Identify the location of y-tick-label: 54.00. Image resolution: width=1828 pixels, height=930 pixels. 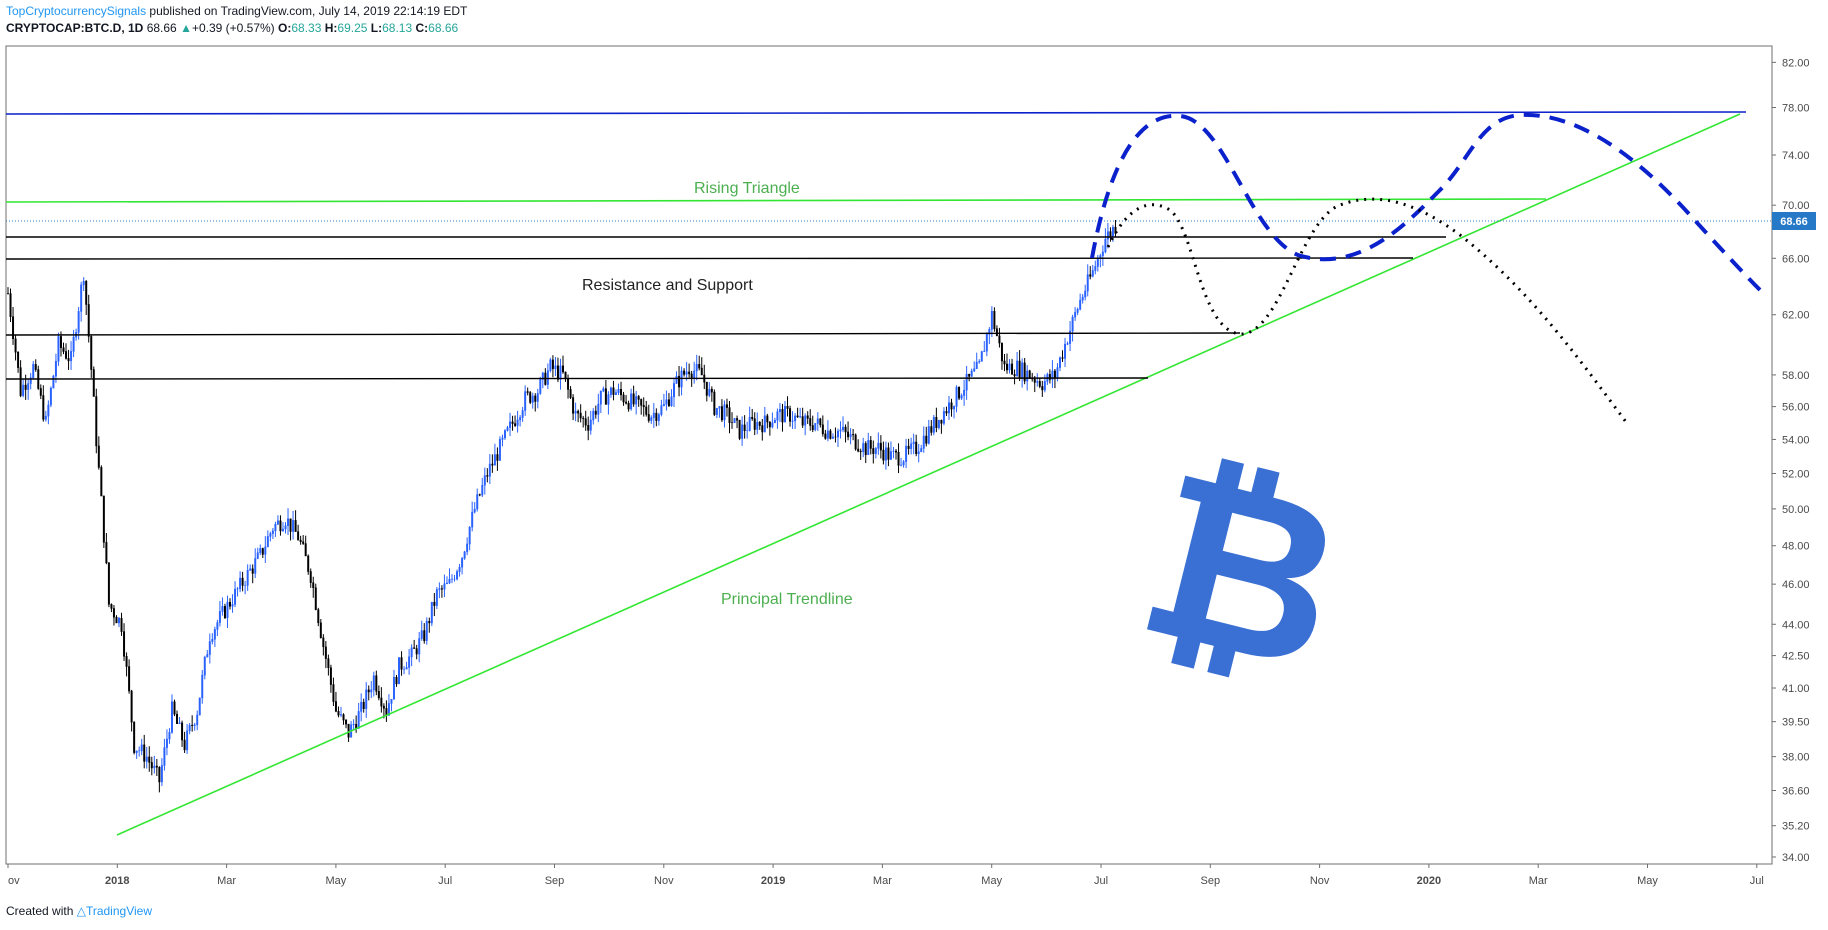
(1796, 440).